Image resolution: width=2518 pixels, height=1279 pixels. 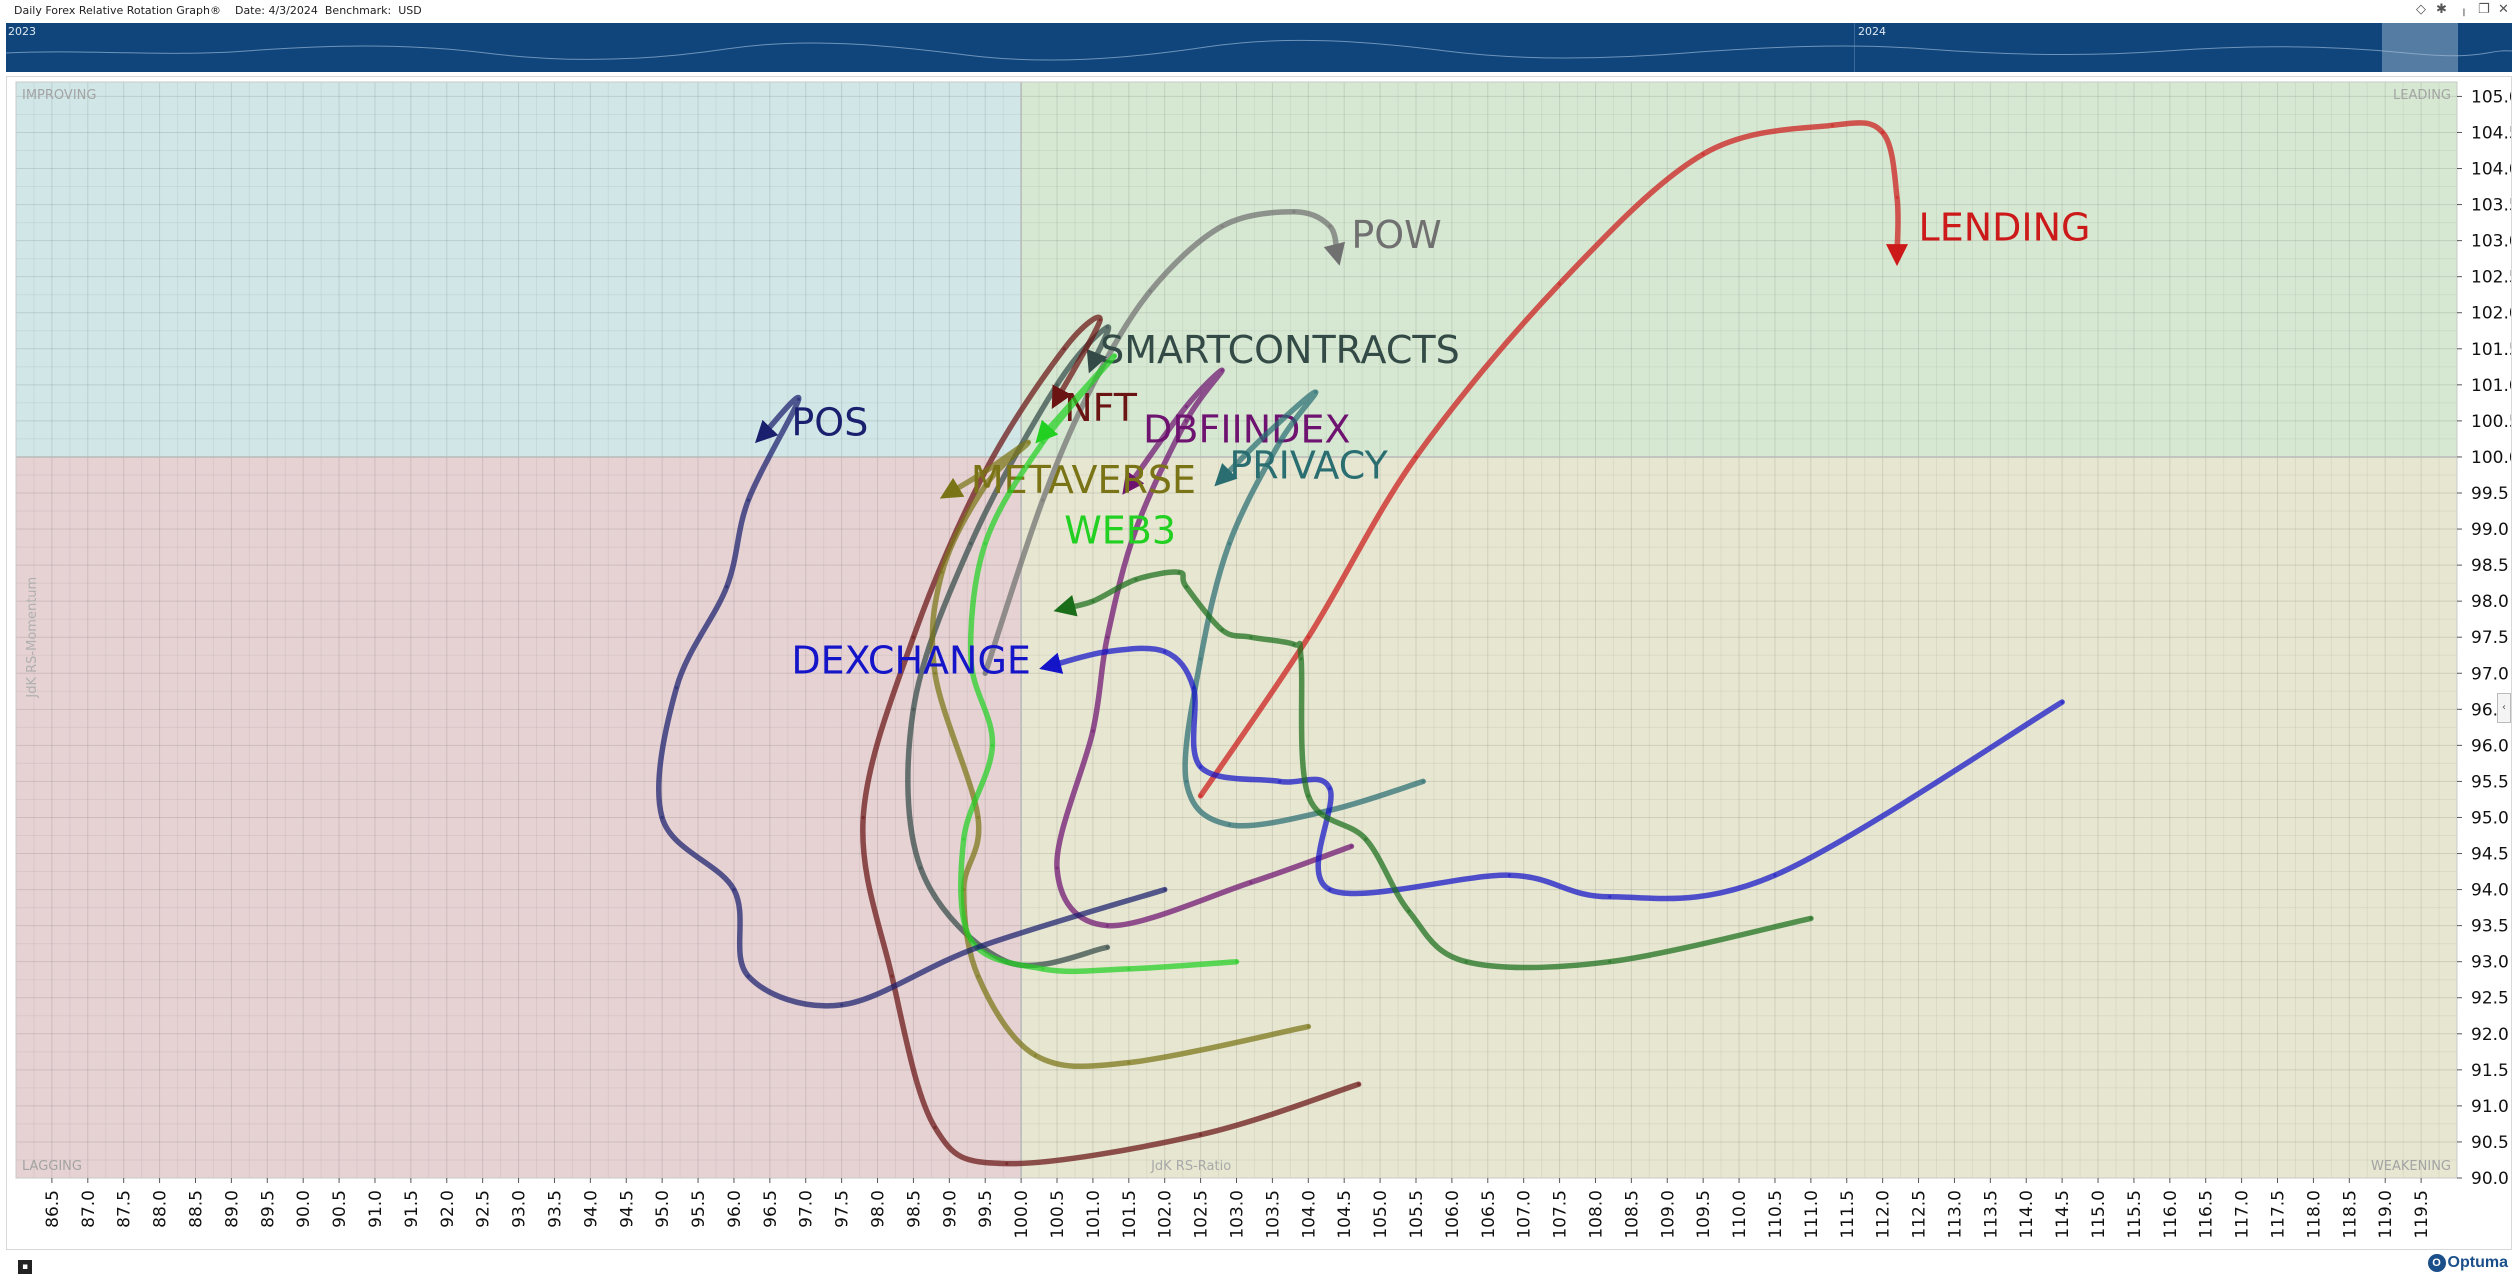 What do you see at coordinates (2314, 1214) in the screenshot?
I see `x-tick-label: 118.0` at bounding box center [2314, 1214].